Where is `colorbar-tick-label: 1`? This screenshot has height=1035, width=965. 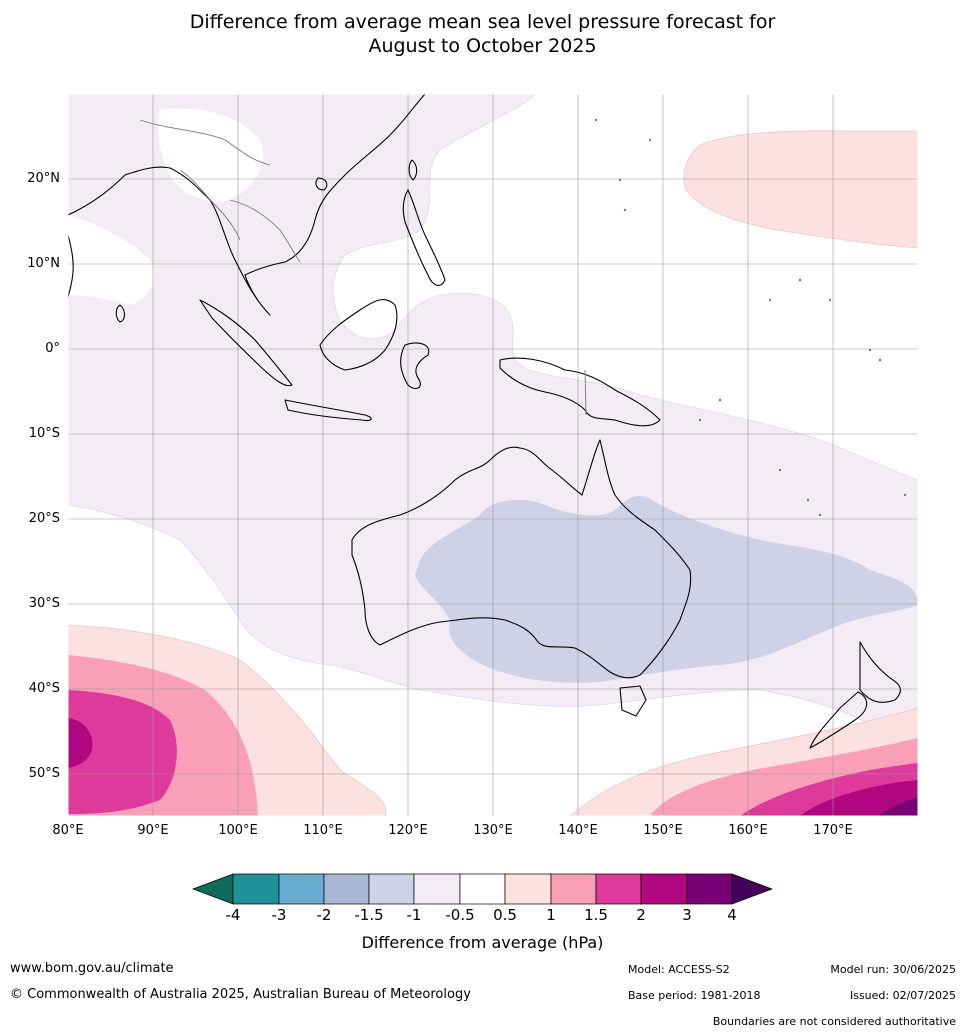
colorbar-tick-label: 1 is located at coordinates (551, 915).